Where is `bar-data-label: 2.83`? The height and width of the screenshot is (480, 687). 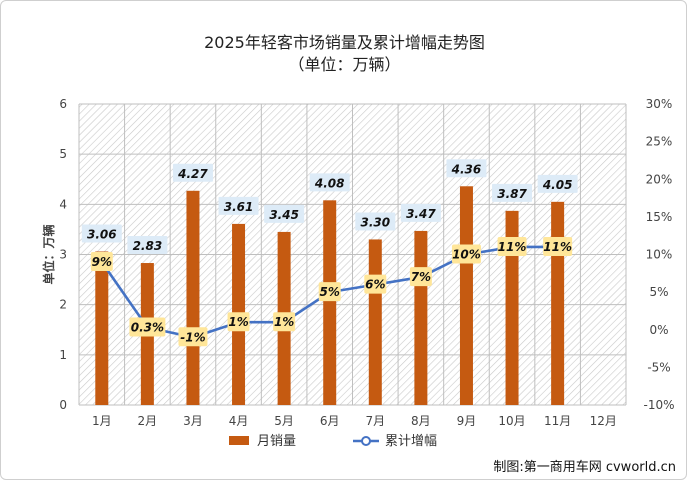
bar-data-label: 2.83 is located at coordinates (148, 246).